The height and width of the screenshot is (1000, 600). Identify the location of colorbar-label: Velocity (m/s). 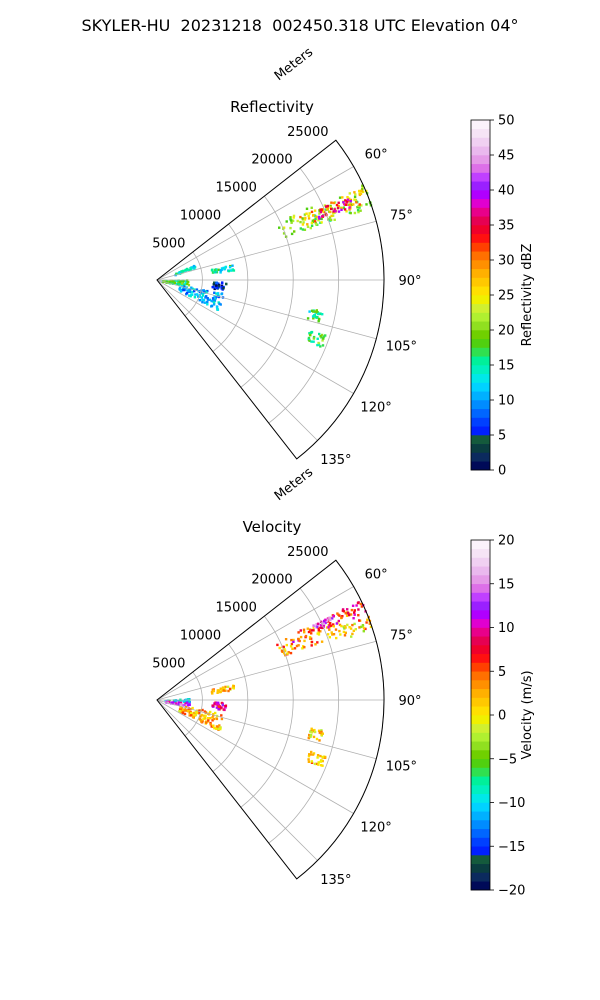
(527, 714).